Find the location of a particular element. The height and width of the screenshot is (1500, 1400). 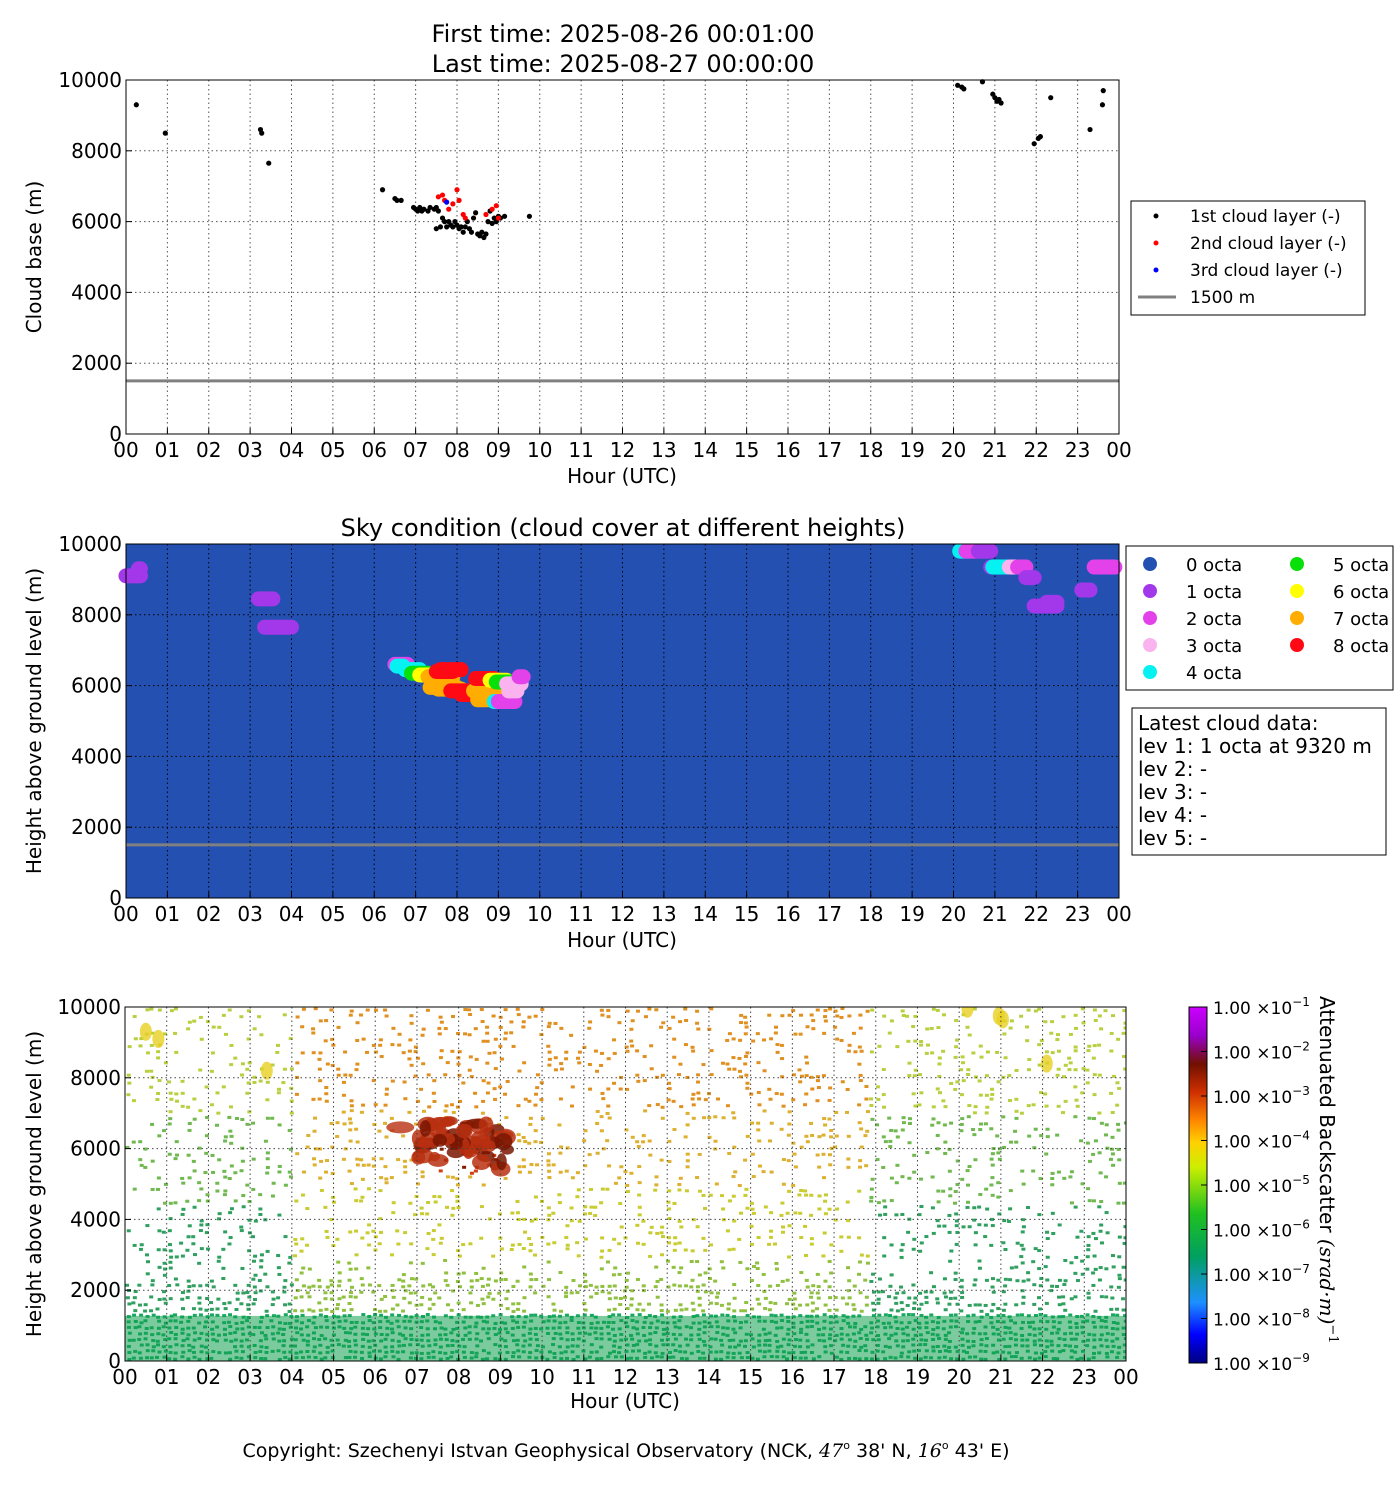

cloud-base-point-layer2 is located at coordinates (438, 197).